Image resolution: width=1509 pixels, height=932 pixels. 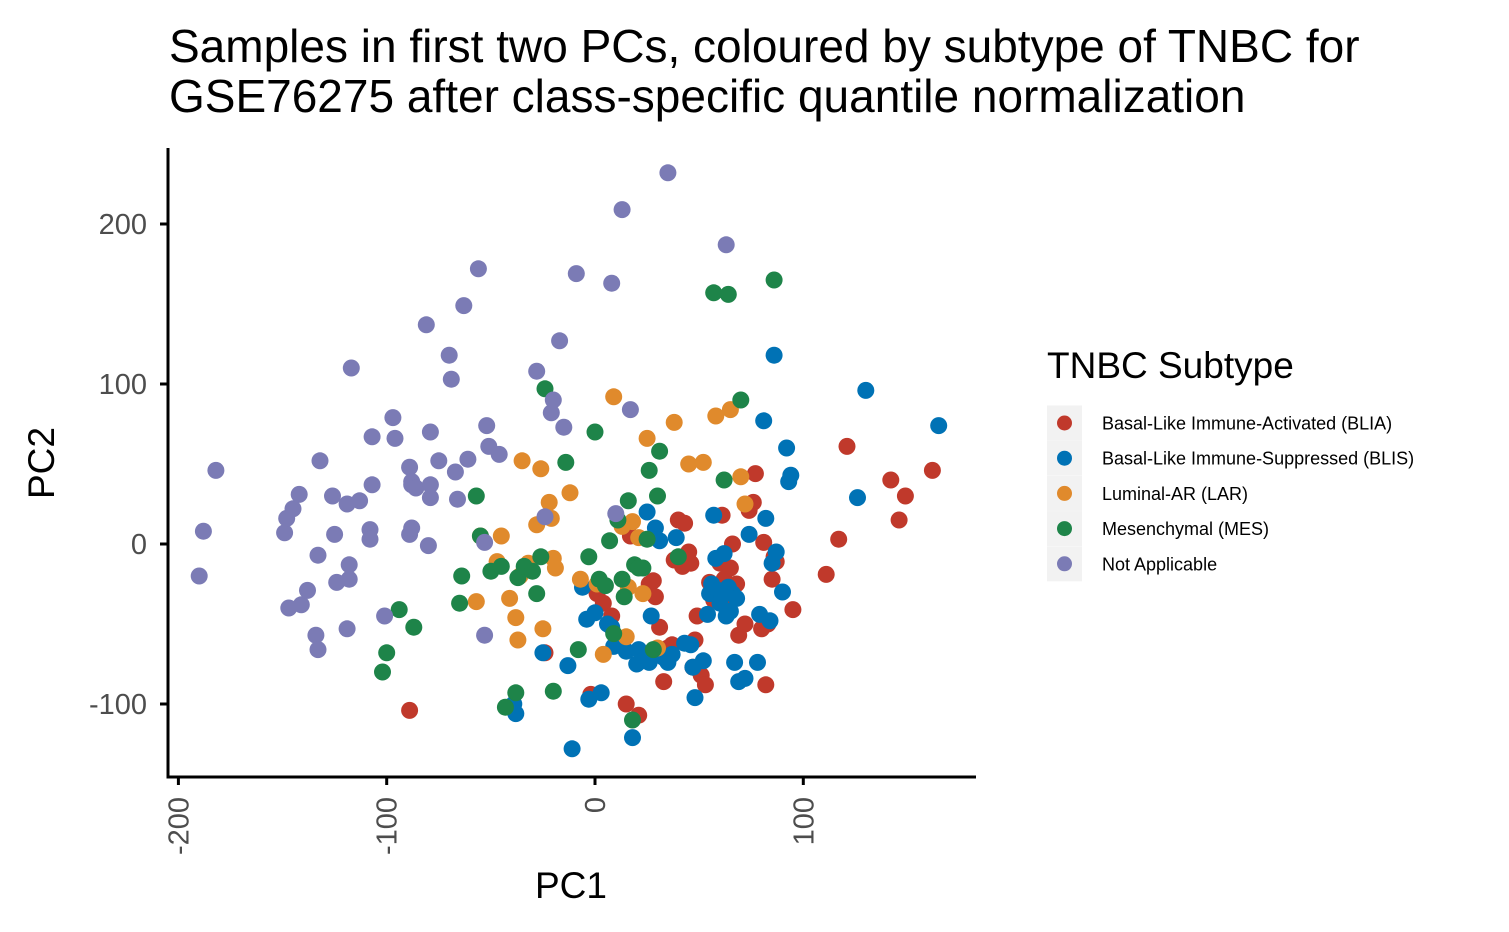 What do you see at coordinates (1247, 424) in the screenshot?
I see `legend-label: Basal-Like Immune-Activated (BLIA)` at bounding box center [1247, 424].